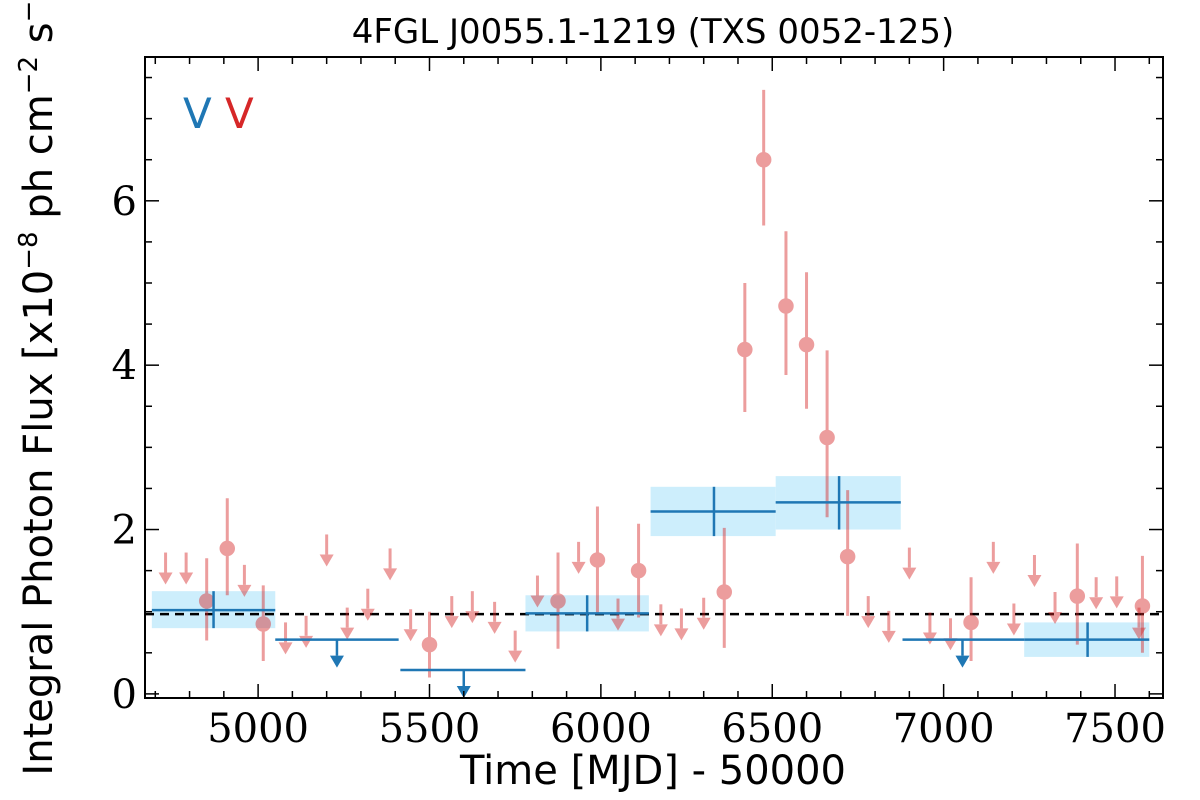 The image size is (1200, 800). I want to click on y-tick-label: 6, so click(124, 202).